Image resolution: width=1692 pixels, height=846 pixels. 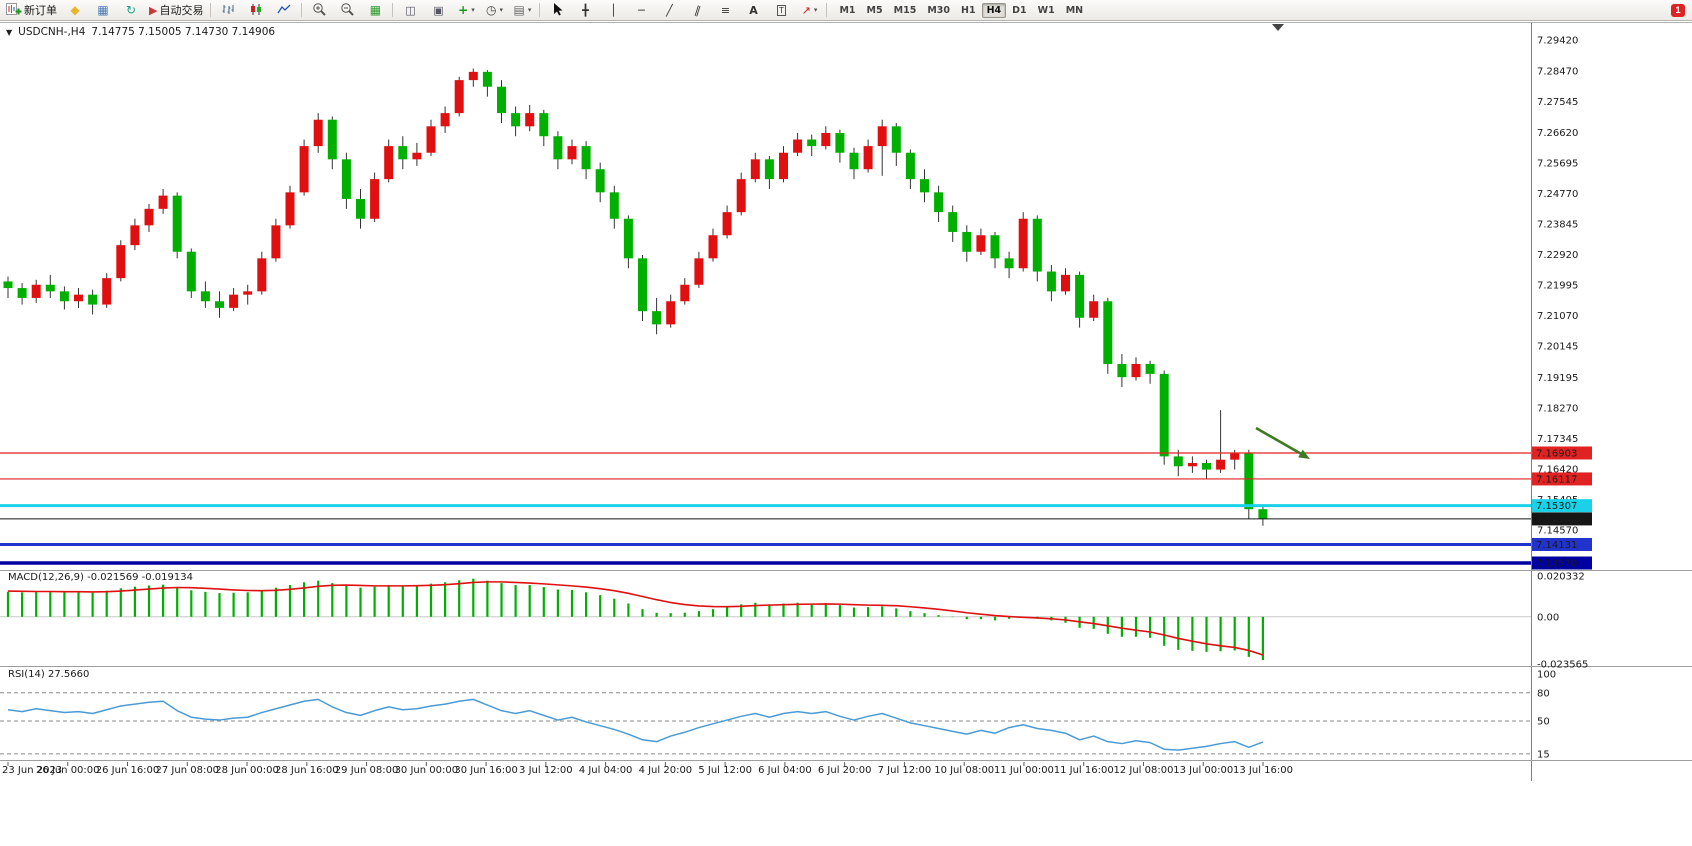 I want to click on trendline-icon: ╱, so click(x=669, y=10).